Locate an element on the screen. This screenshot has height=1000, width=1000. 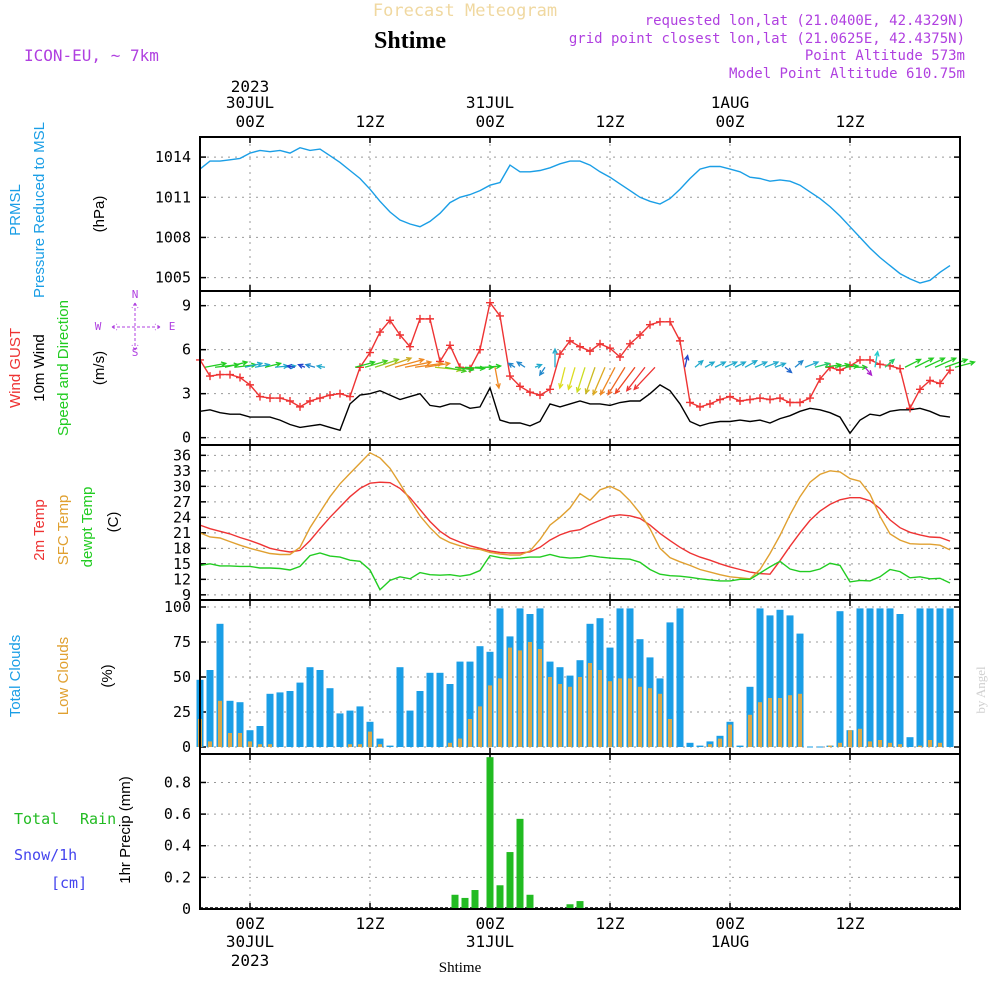
snow-unit: [cm] is located at coordinates (69, 883).